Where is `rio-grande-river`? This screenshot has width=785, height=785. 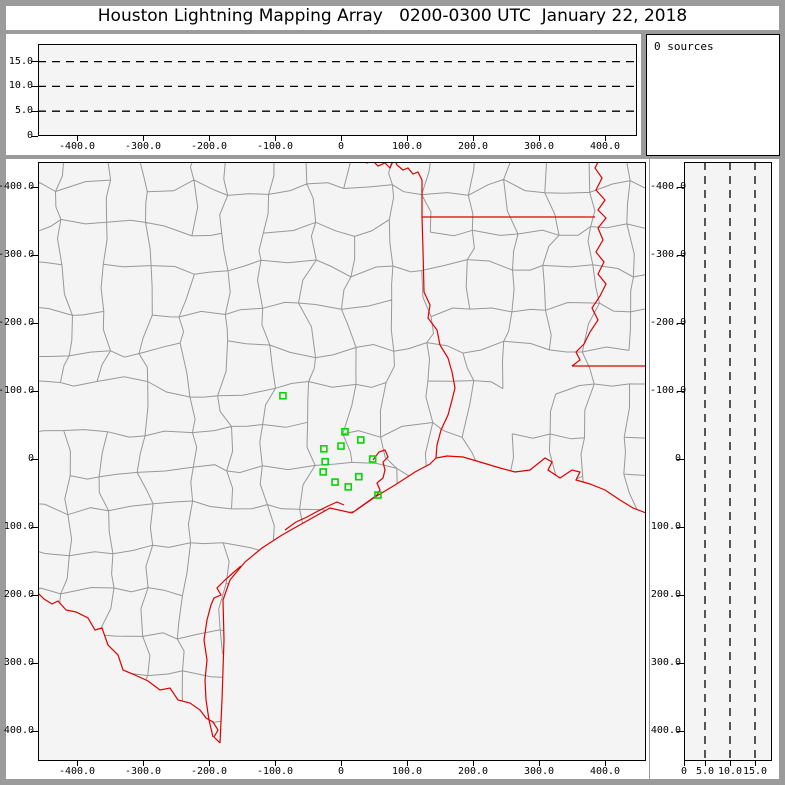 rio-grande-river is located at coordinates (129, 668).